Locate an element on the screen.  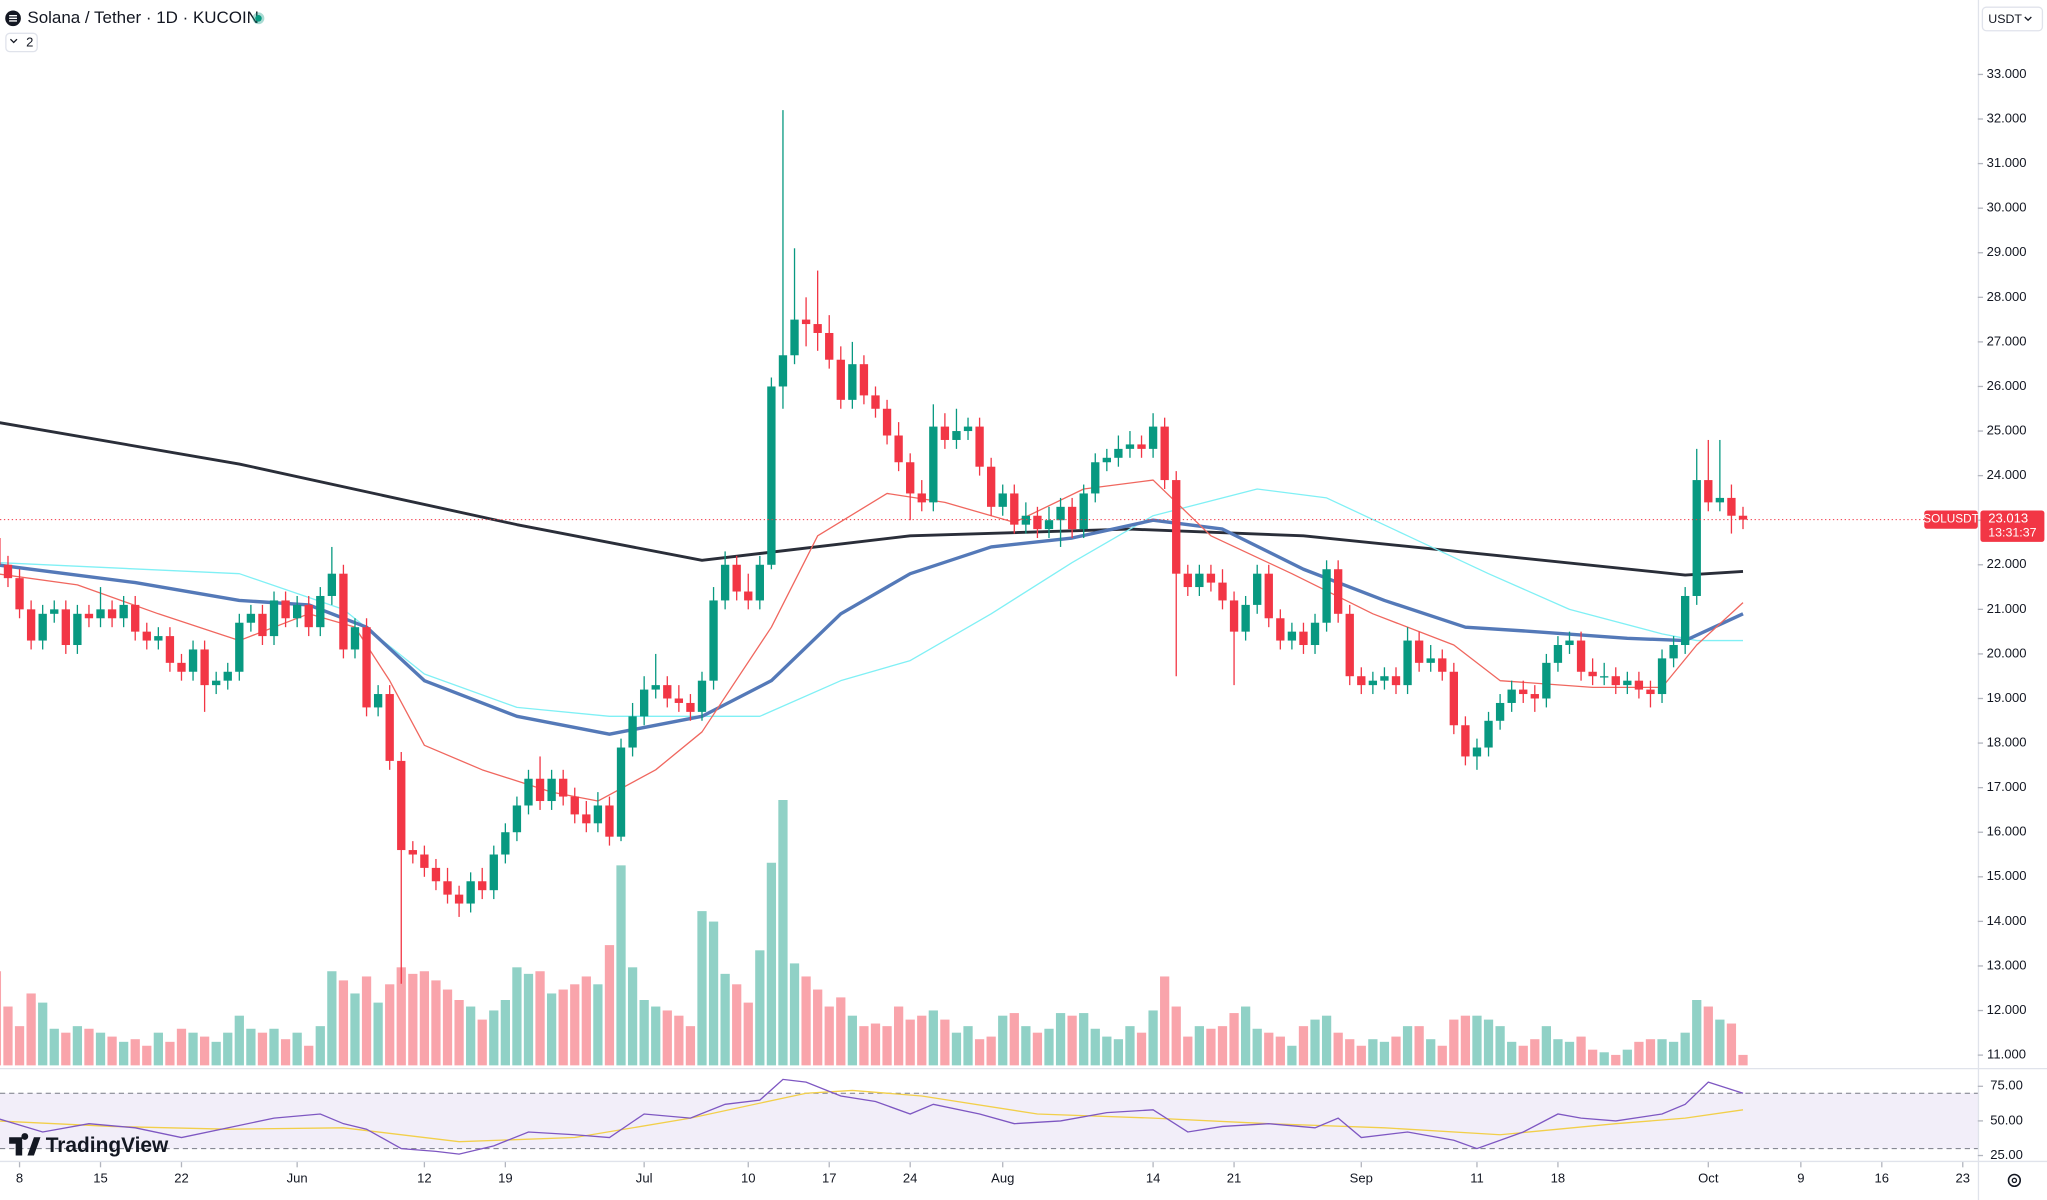
indicators-toggle is located at coordinates (21, 42).